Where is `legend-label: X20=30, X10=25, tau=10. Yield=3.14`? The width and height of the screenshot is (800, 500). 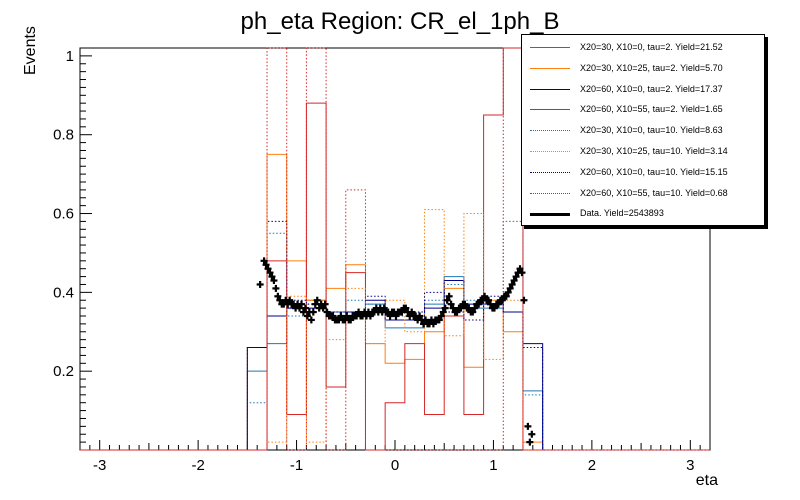 legend-label: X20=30, X10=25, tau=10. Yield=3.14 is located at coordinates (654, 151).